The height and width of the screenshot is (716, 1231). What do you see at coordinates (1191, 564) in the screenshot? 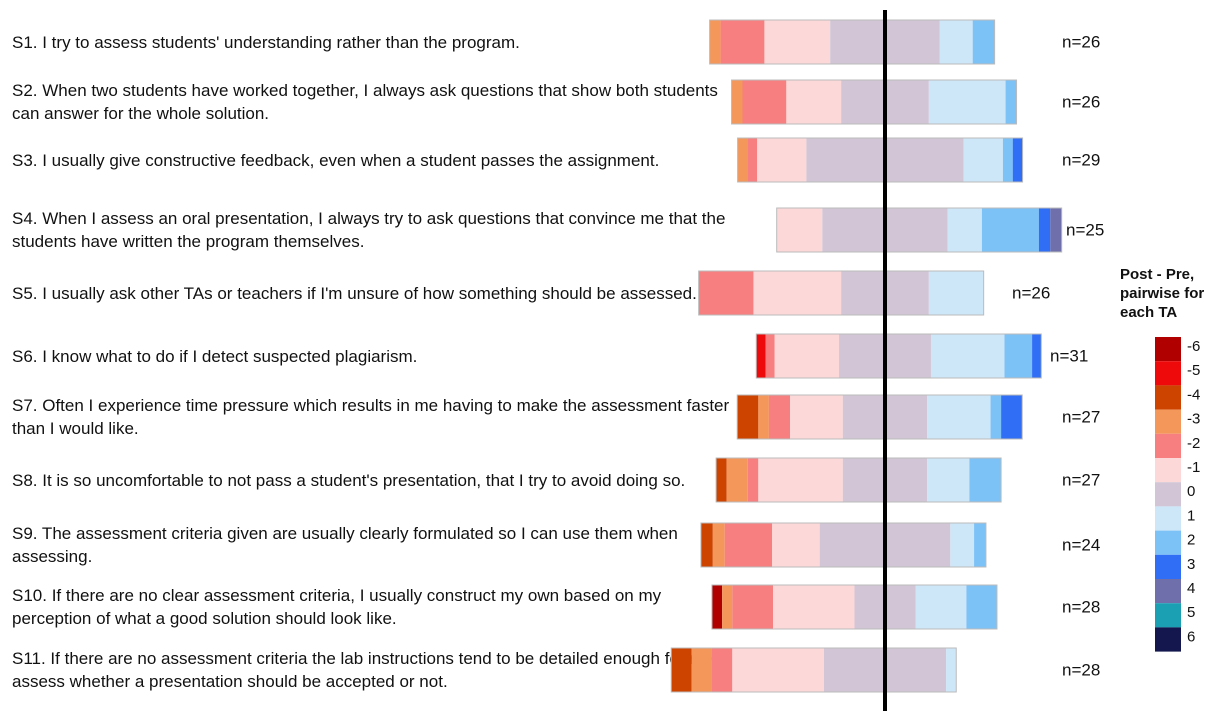
I see `legend-label: 3` at bounding box center [1191, 564].